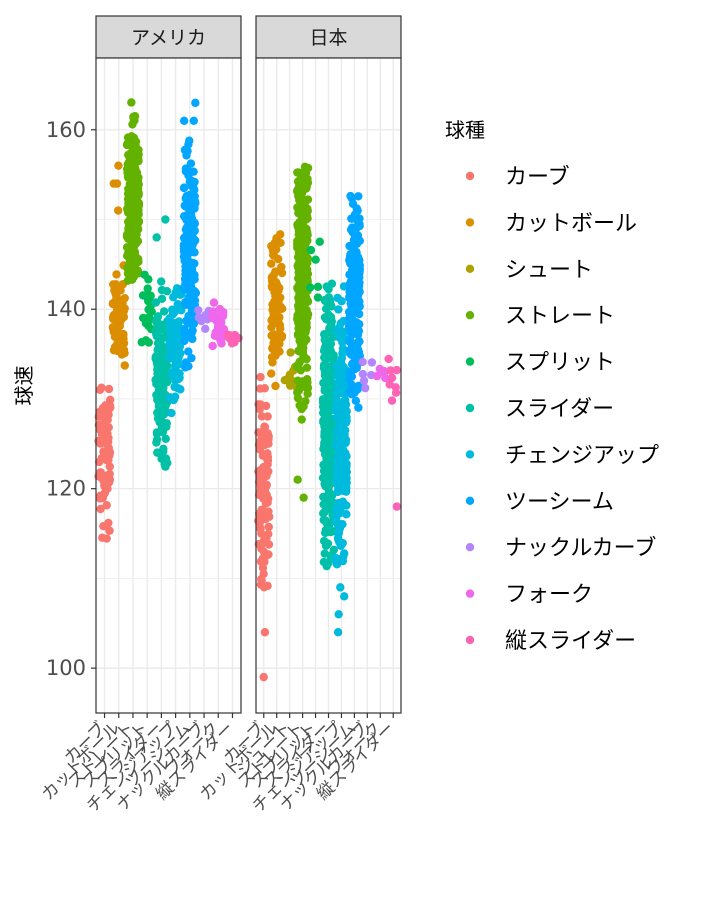 The width and height of the screenshot is (720, 921). I want to click on series-フォーク, so click(381, 373).